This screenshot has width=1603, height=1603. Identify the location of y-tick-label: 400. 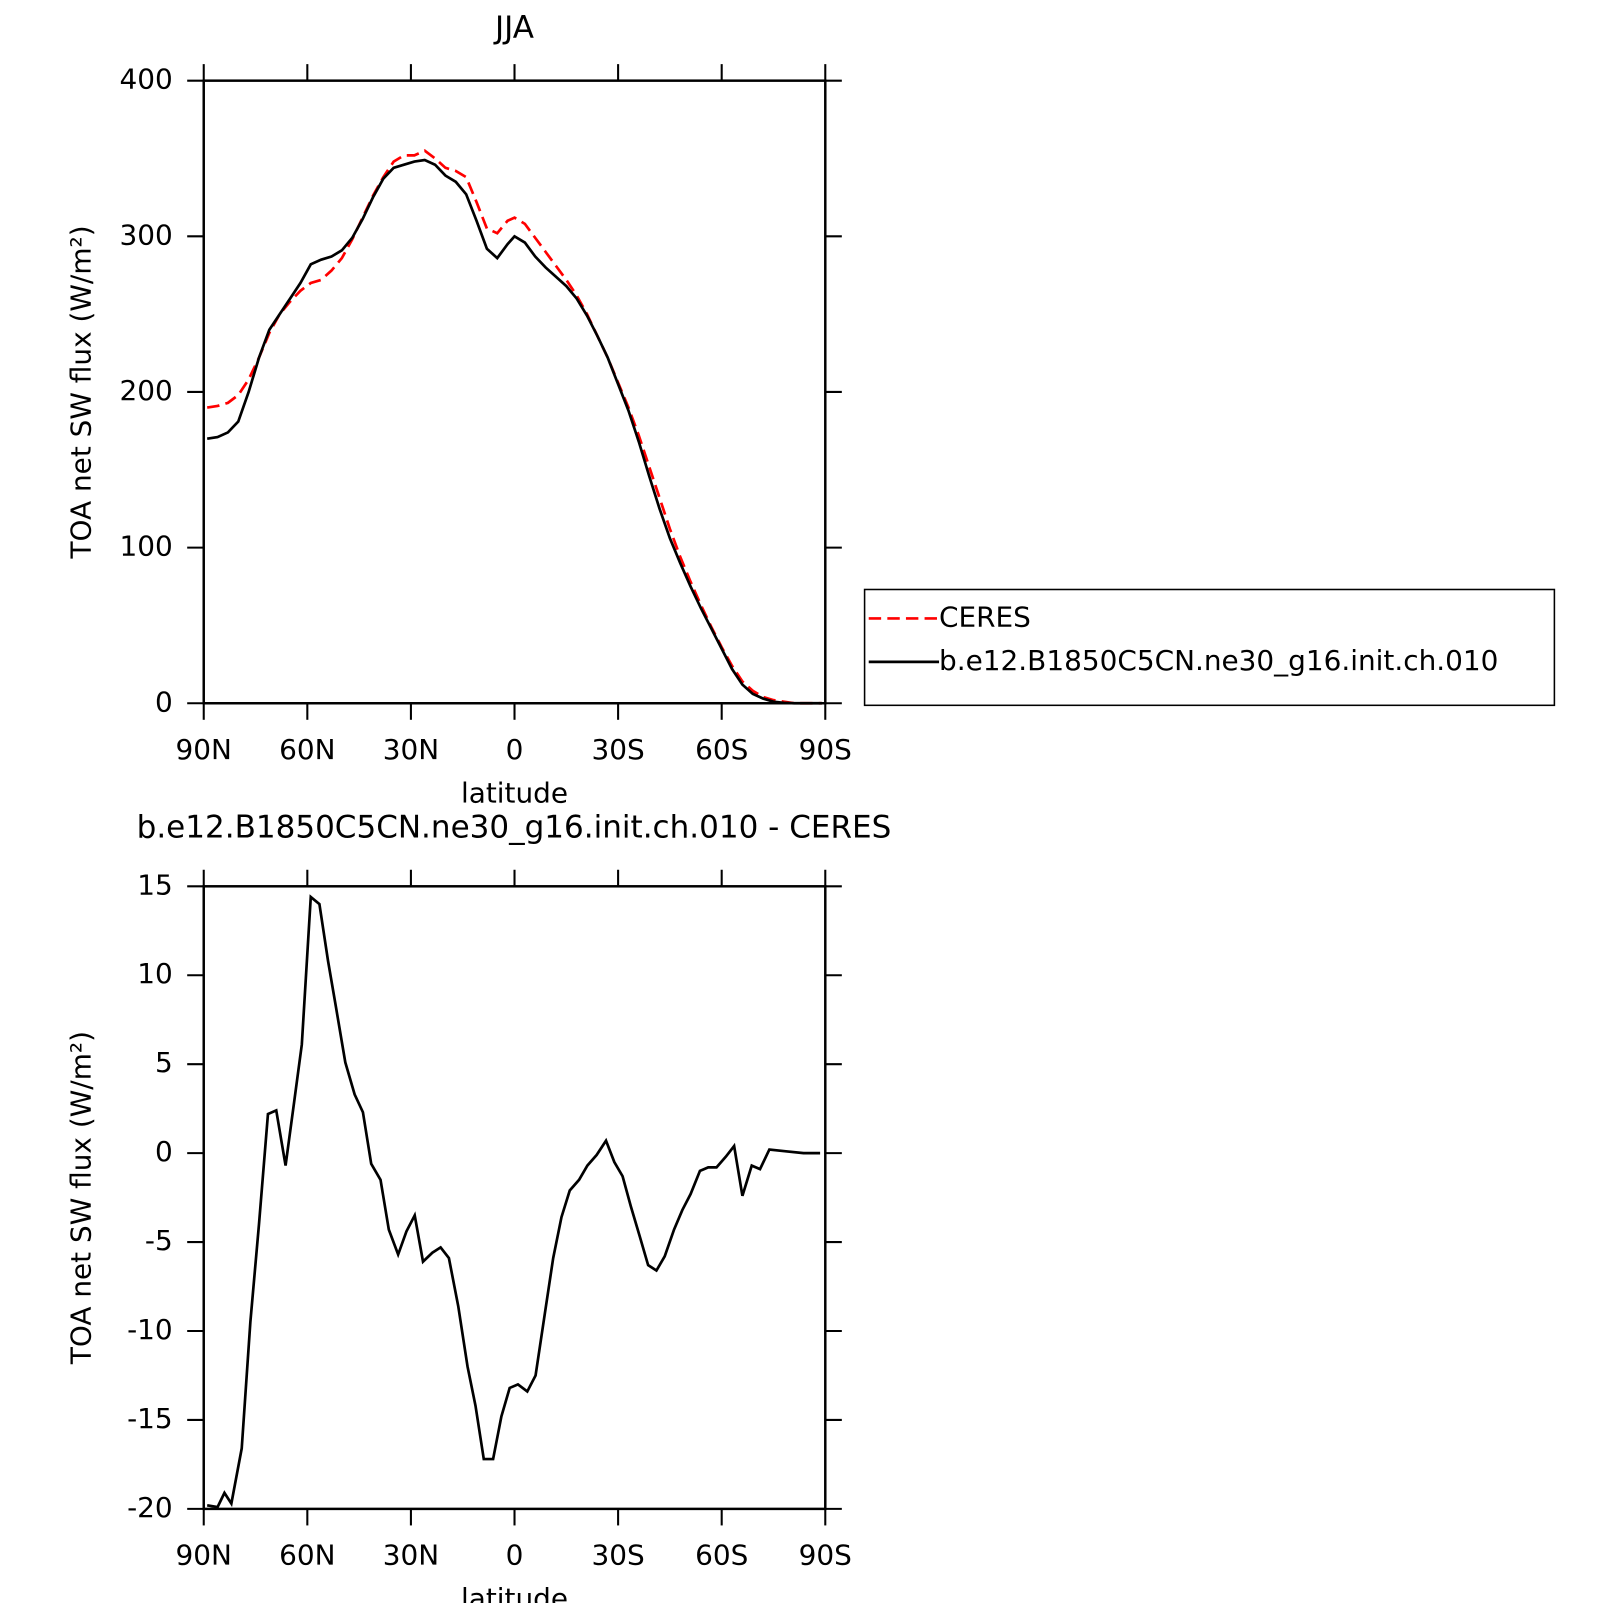
(145, 79).